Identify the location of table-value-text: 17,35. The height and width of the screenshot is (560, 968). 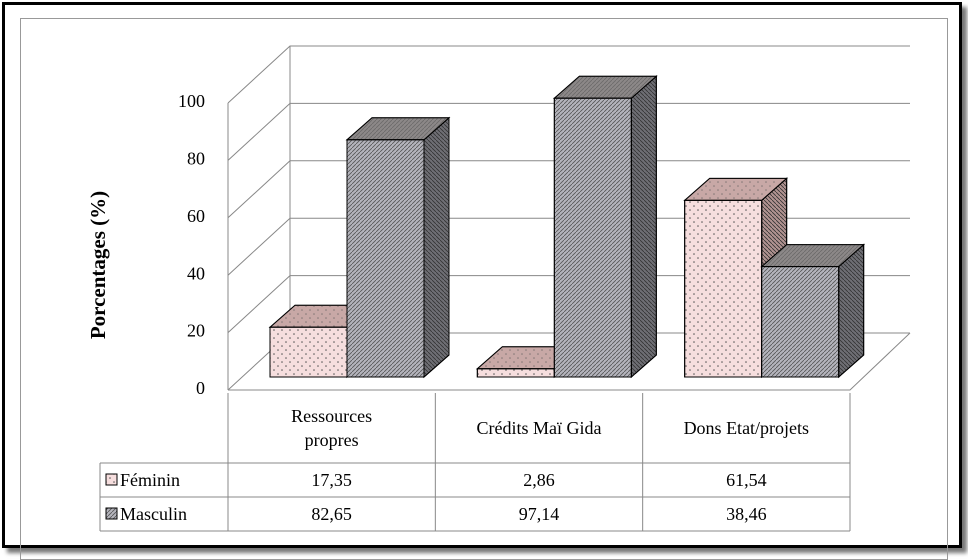
(331, 479).